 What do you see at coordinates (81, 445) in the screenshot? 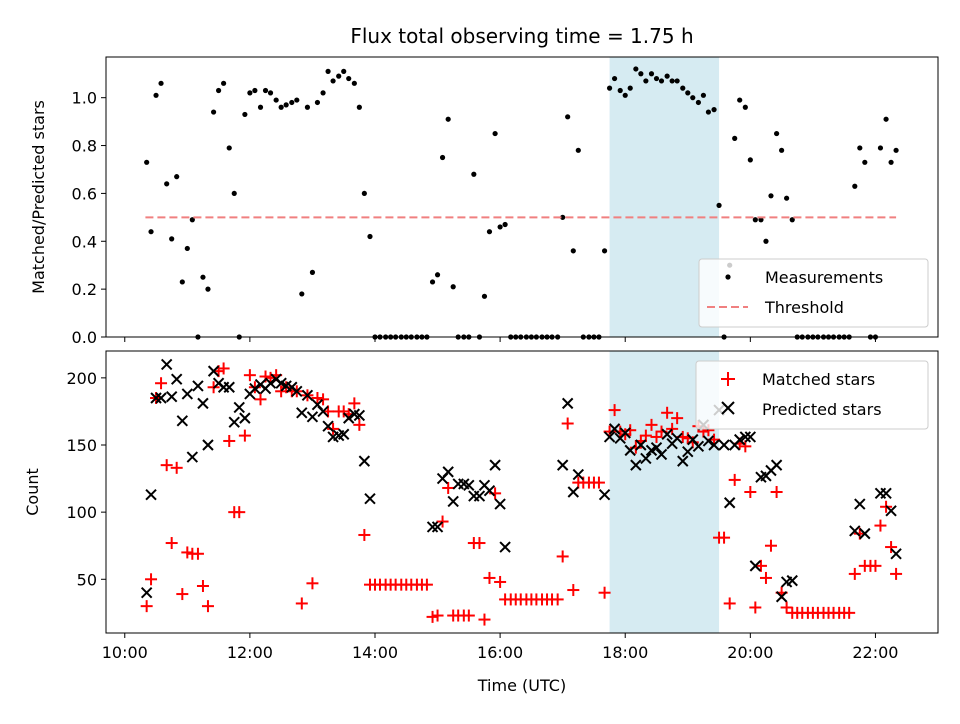
I see `bottom-y-tick-label: 150` at bounding box center [81, 445].